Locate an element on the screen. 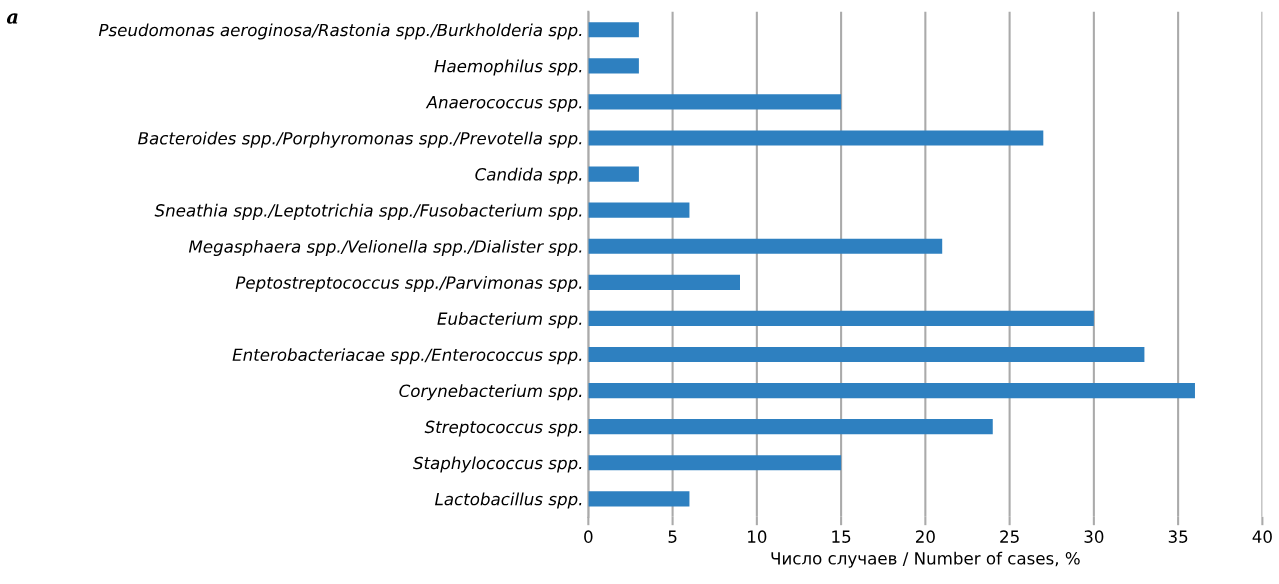 Image resolution: width=1279 pixels, height=584 pixels. y-tick-label: Anaerococcus spp. is located at coordinates (503, 104).